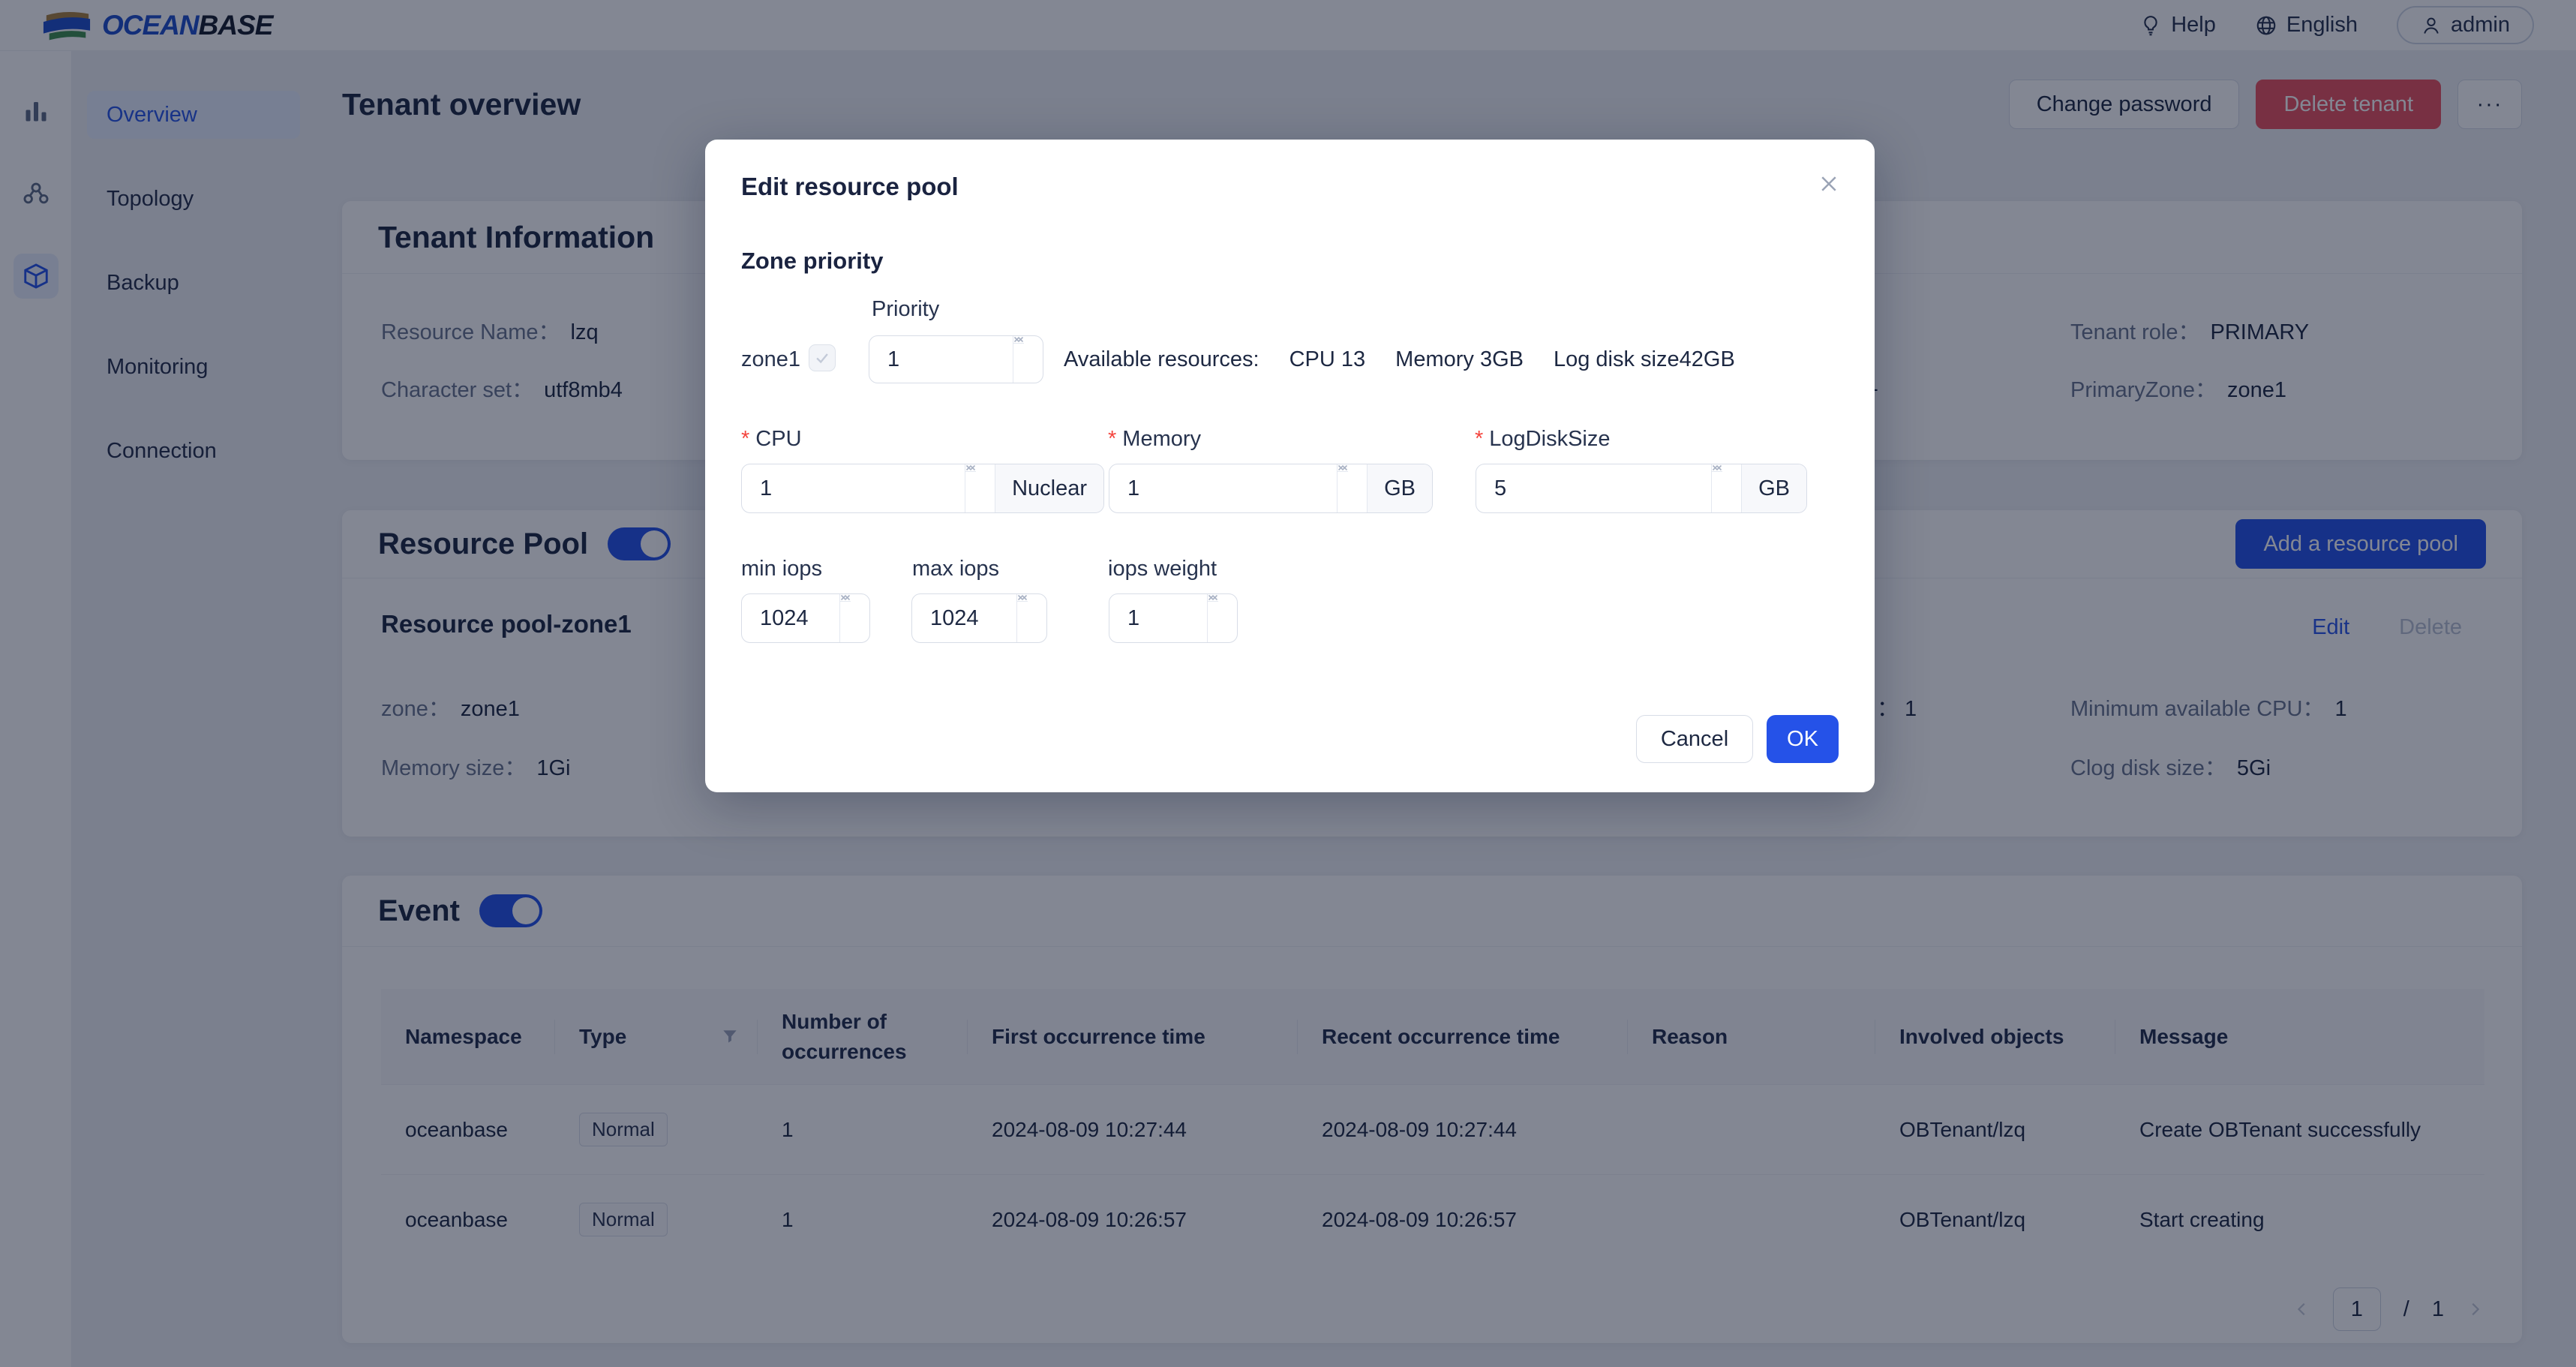  What do you see at coordinates (1399, 488) in the screenshot?
I see `memory-unit-addon: GB` at bounding box center [1399, 488].